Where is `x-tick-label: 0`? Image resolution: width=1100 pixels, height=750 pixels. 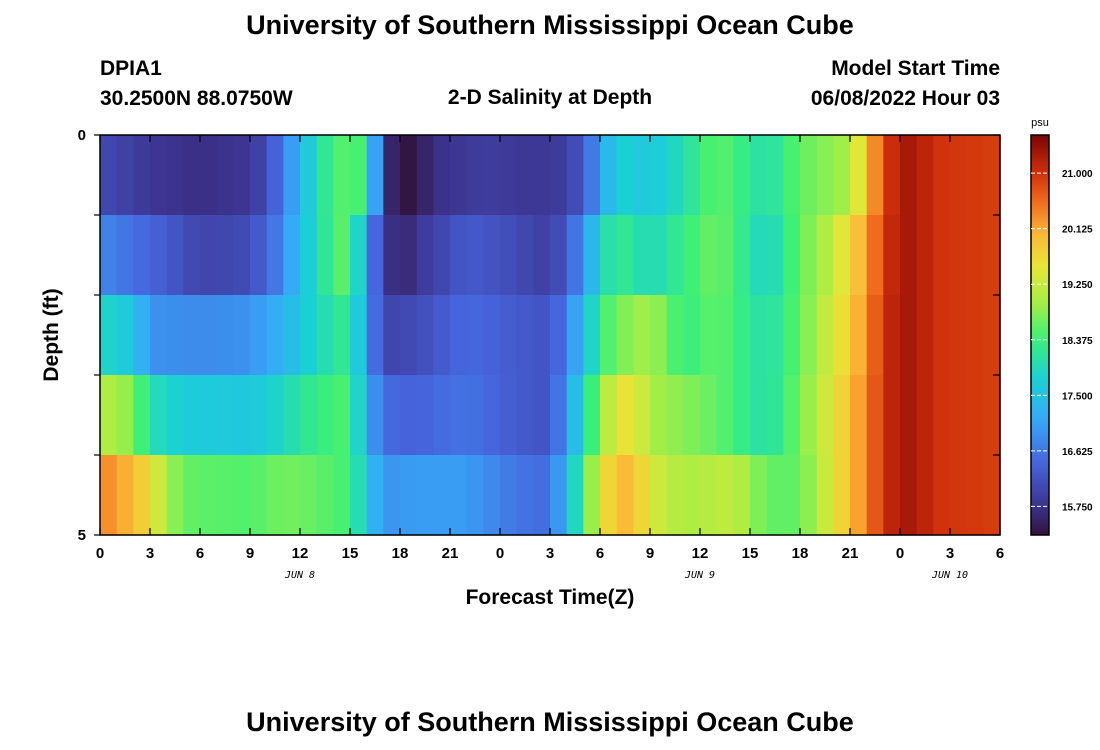
x-tick-label: 0 is located at coordinates (100, 553).